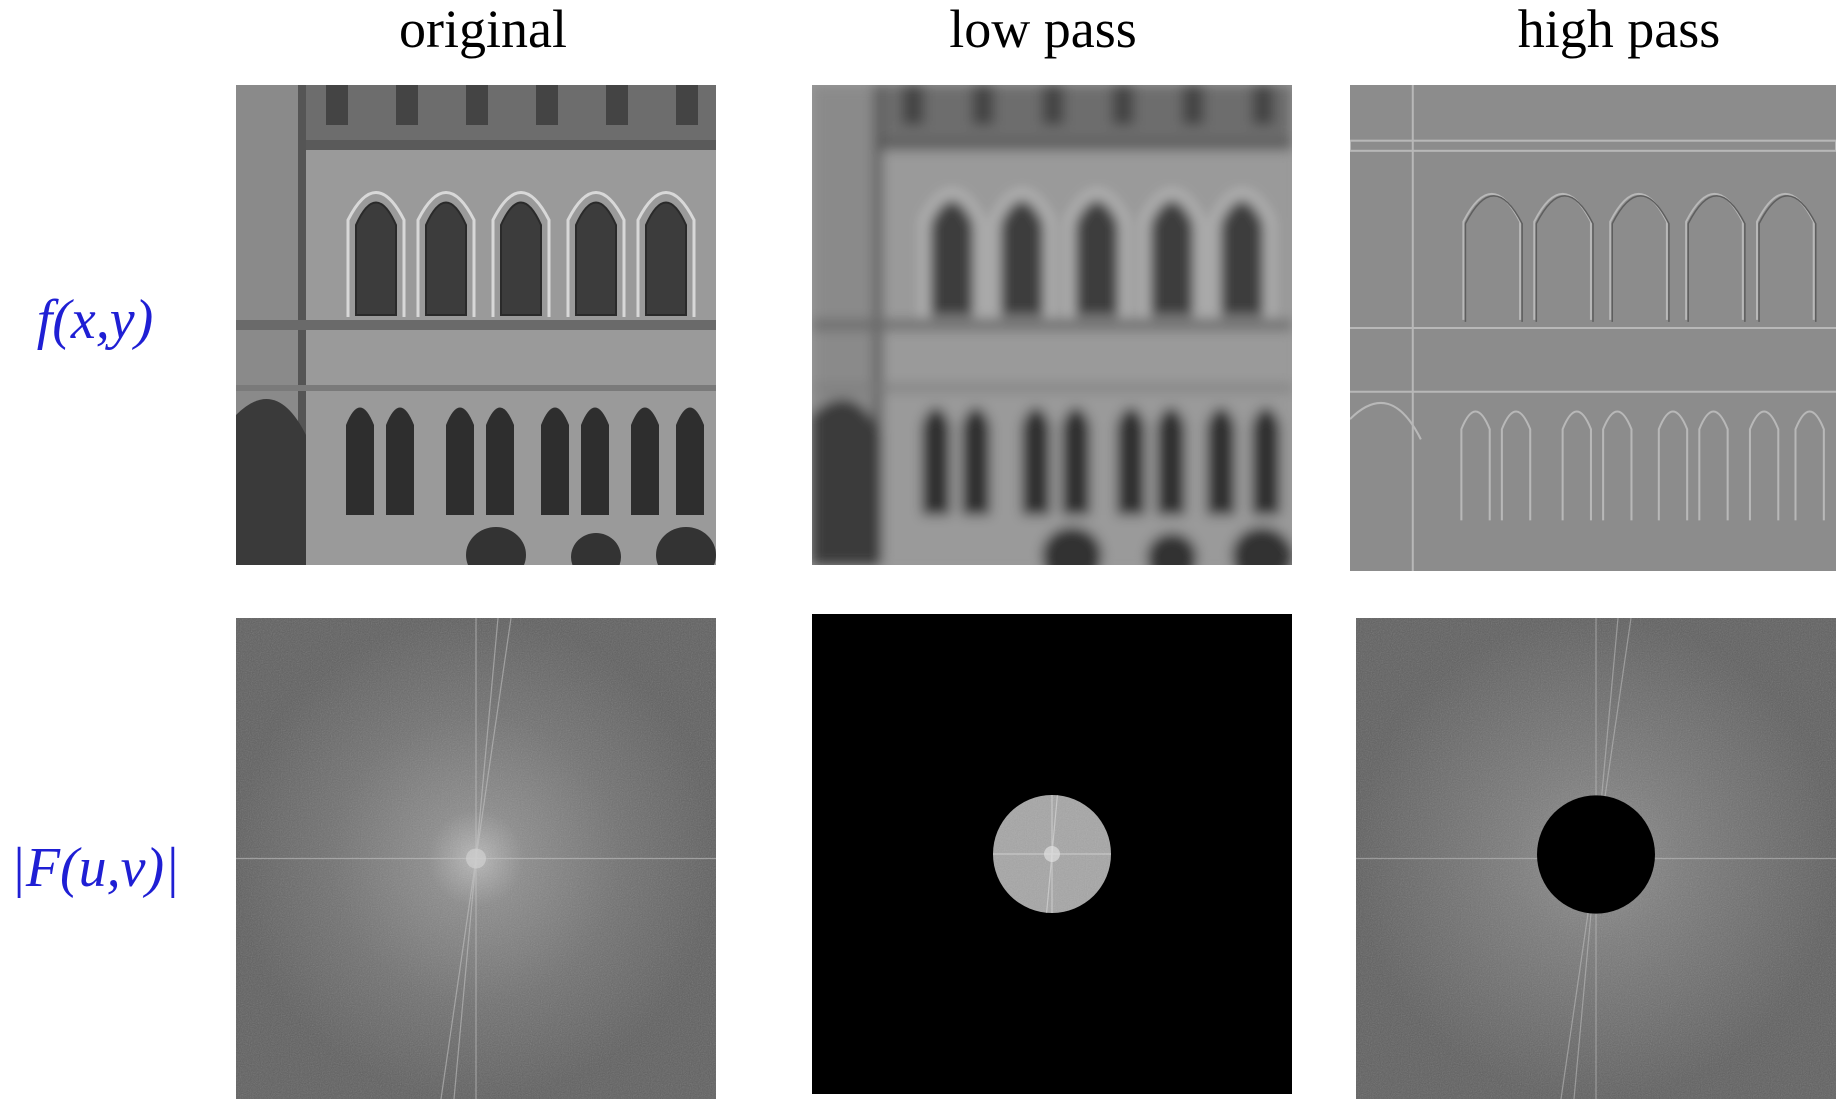 The image size is (1836, 1099). Describe the element at coordinates (476, 325) in the screenshot. I see `image-spatial-original` at that location.